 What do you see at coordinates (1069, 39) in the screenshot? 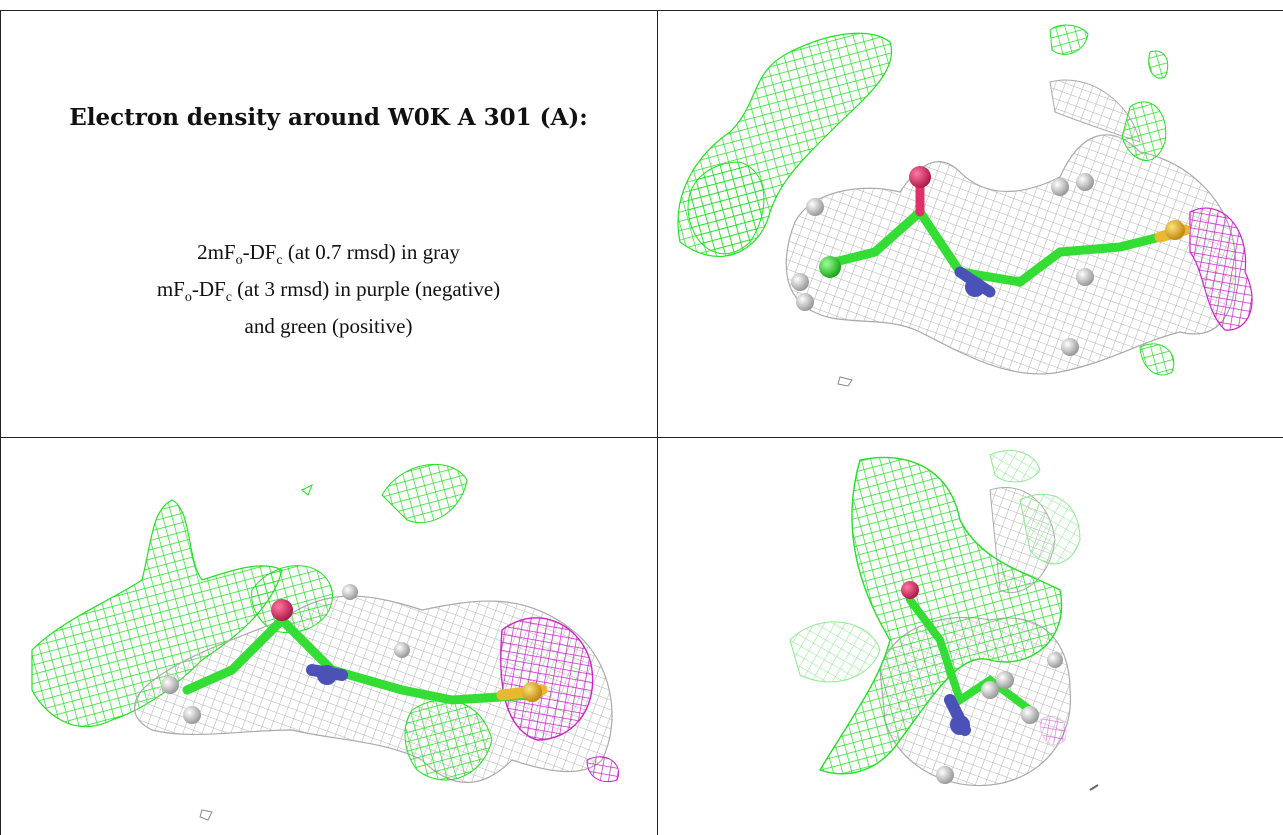
I see `positive-density-blob` at bounding box center [1069, 39].